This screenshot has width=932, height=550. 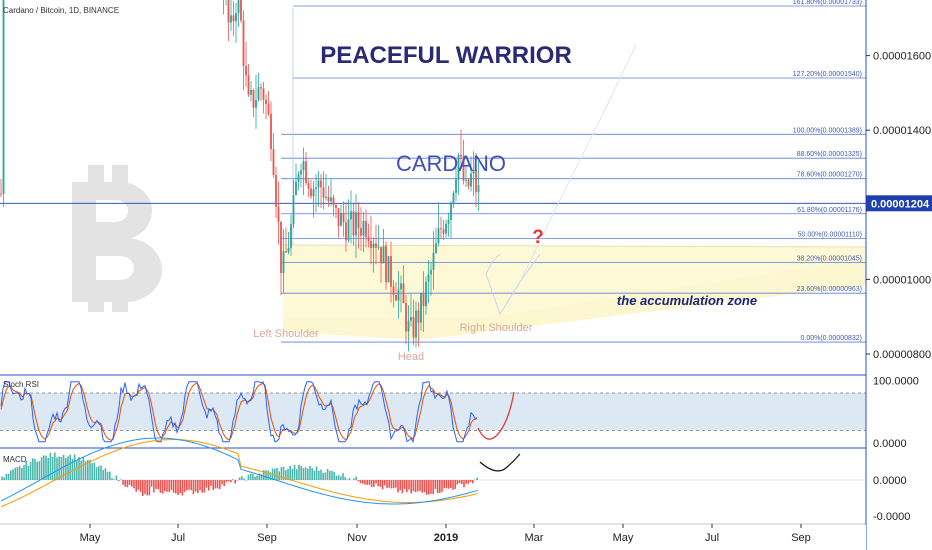 I want to click on price-axis-background, so click(x=899, y=275).